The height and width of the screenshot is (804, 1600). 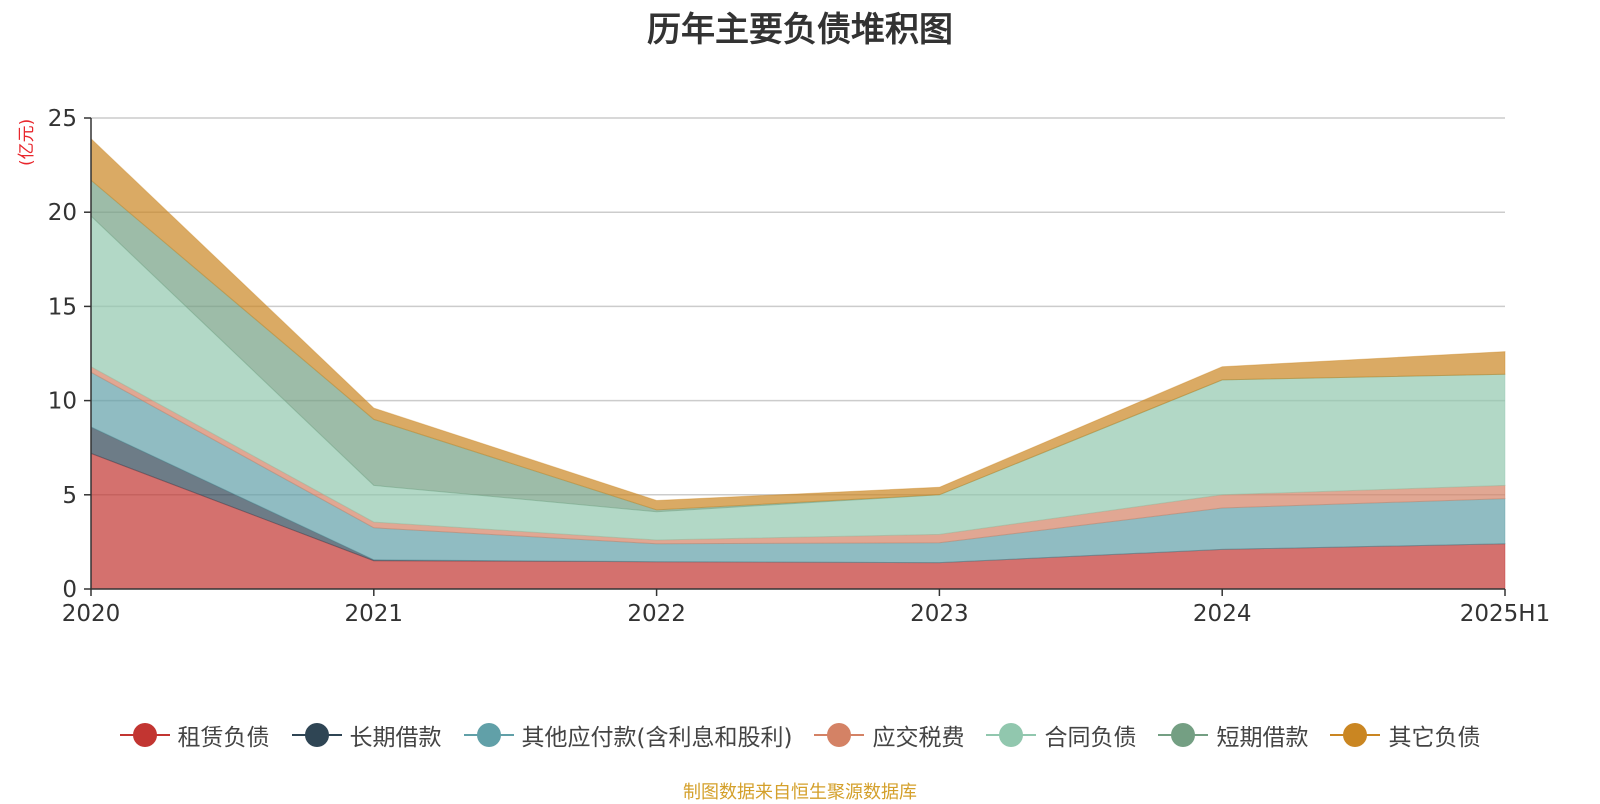 I want to click on legend-item: 短期借款, so click(x=1233, y=735).